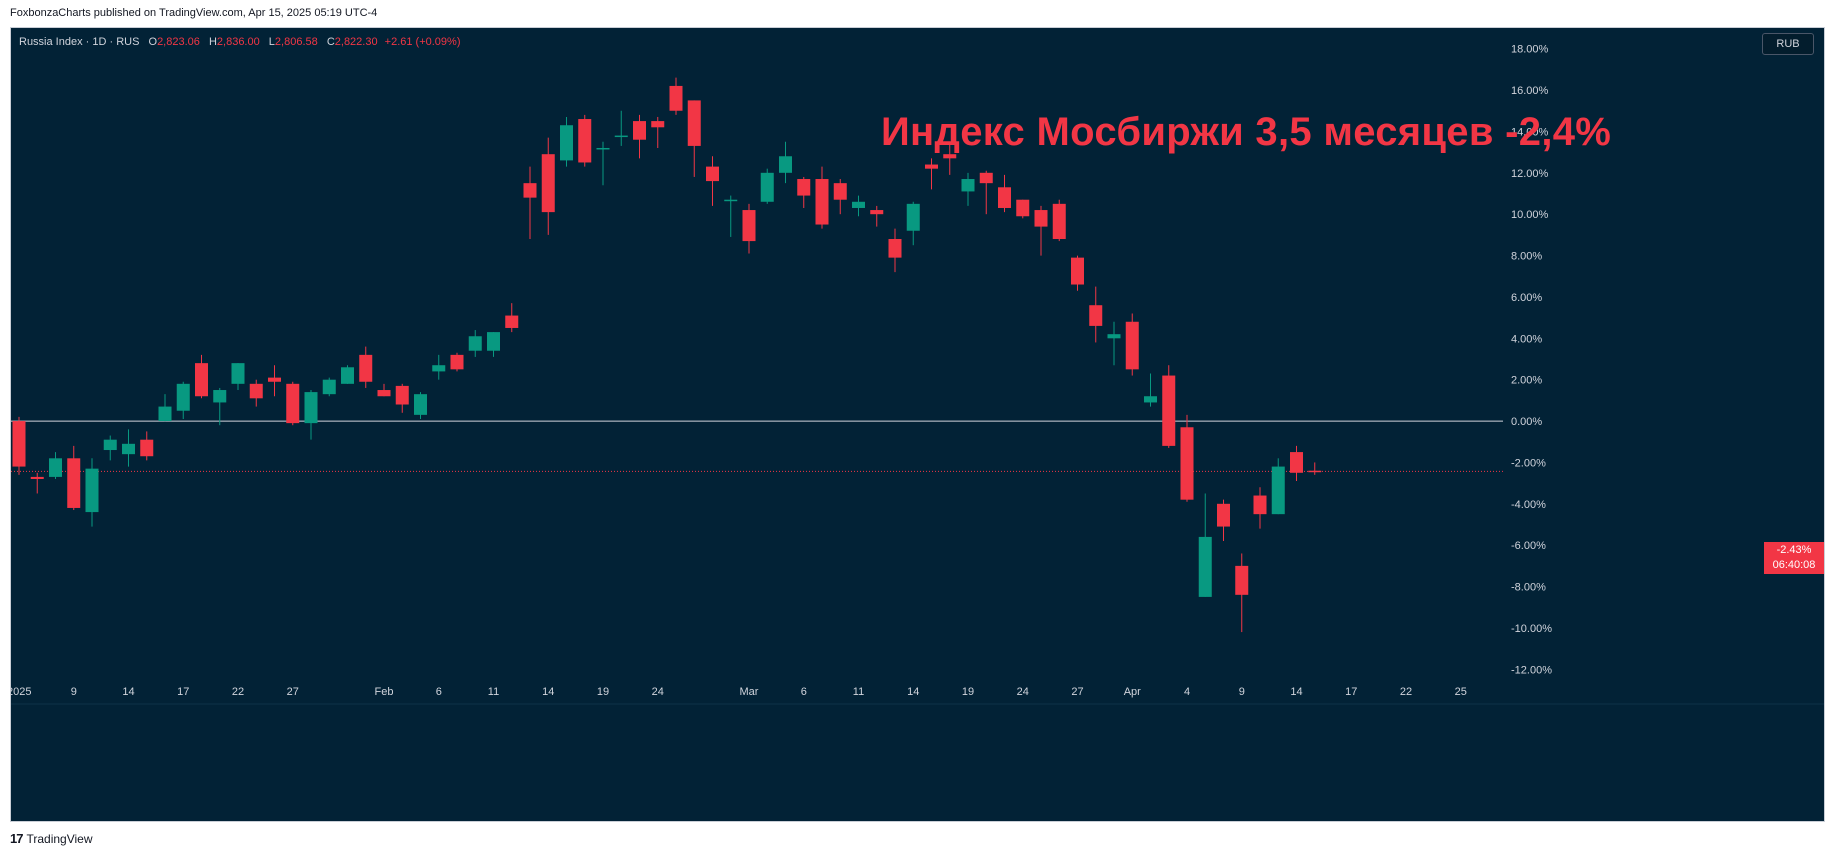 The height and width of the screenshot is (857, 1835). What do you see at coordinates (1528, 588) in the screenshot?
I see `y-tick-label: -8.00%` at bounding box center [1528, 588].